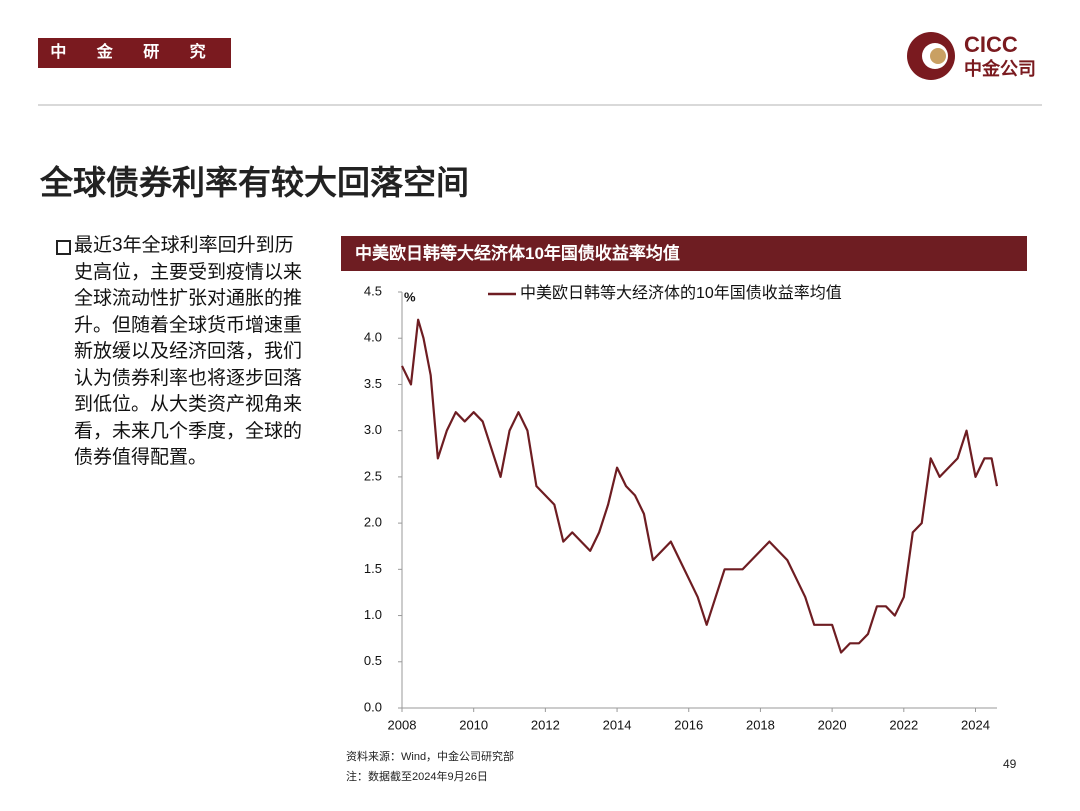  I want to click on y-tick-label: 2.0, so click(373, 522).